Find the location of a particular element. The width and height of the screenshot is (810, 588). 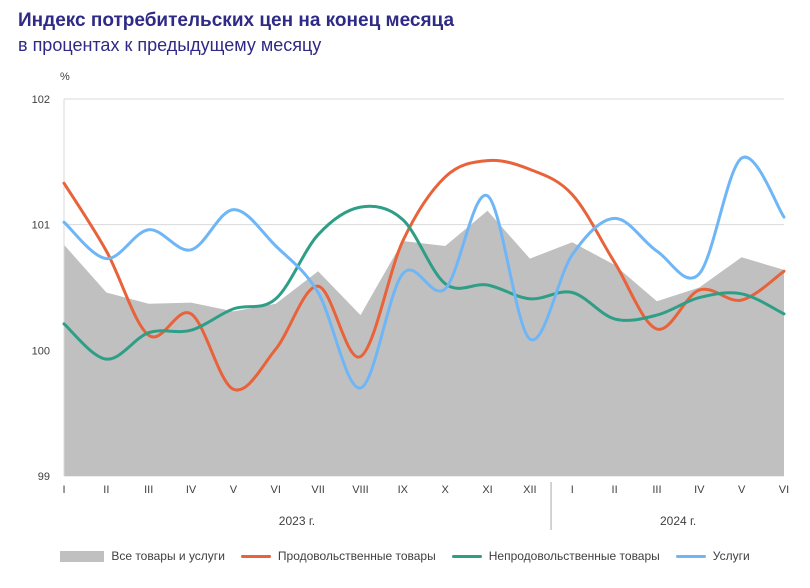

x-tick-label: VIII is located at coordinates (360, 490).